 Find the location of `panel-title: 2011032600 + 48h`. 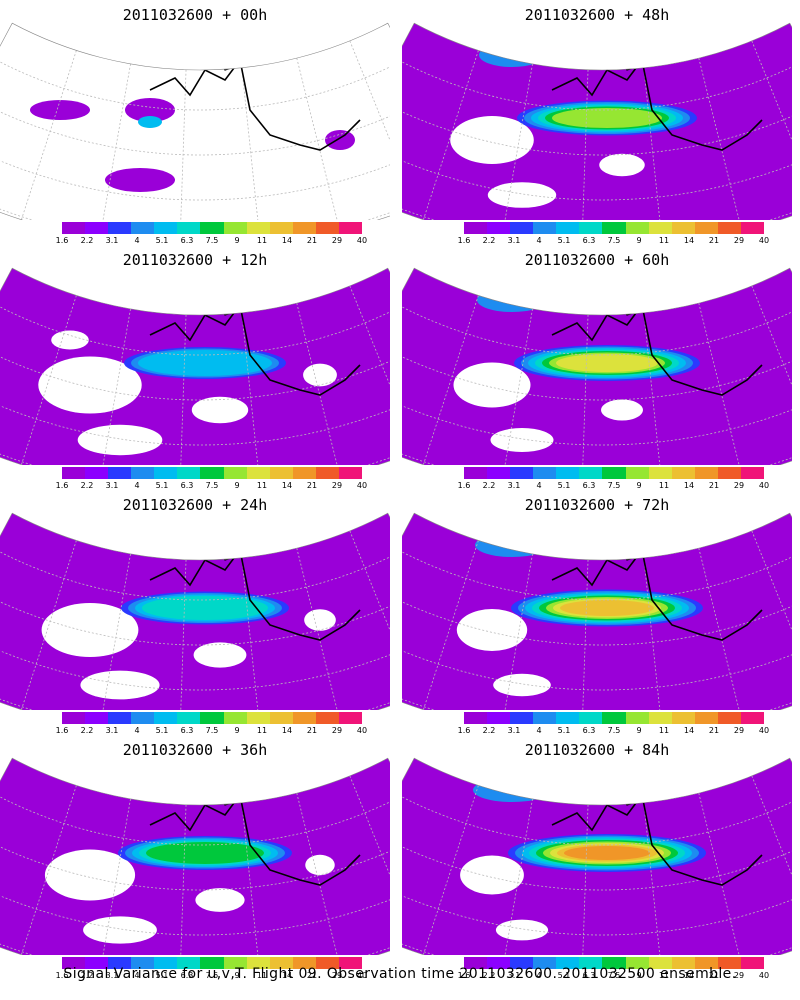

panel-title: 2011032600 + 48h is located at coordinates (597, 15).